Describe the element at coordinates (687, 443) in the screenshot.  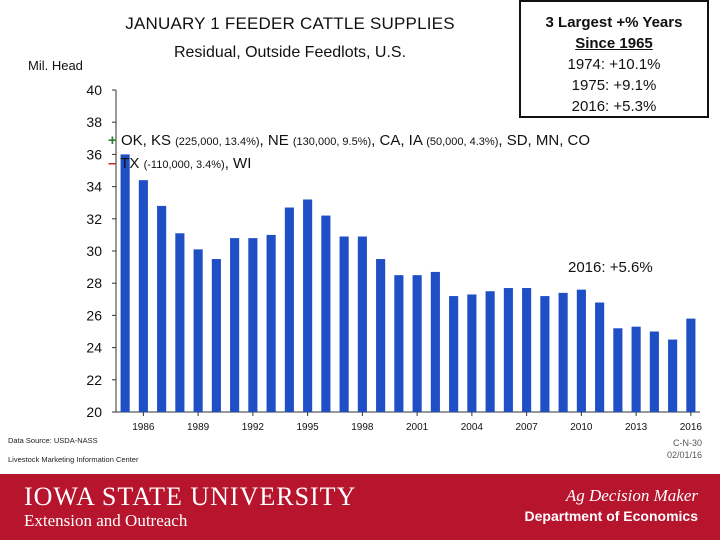
I see `chart-code: C-N-30` at that location.